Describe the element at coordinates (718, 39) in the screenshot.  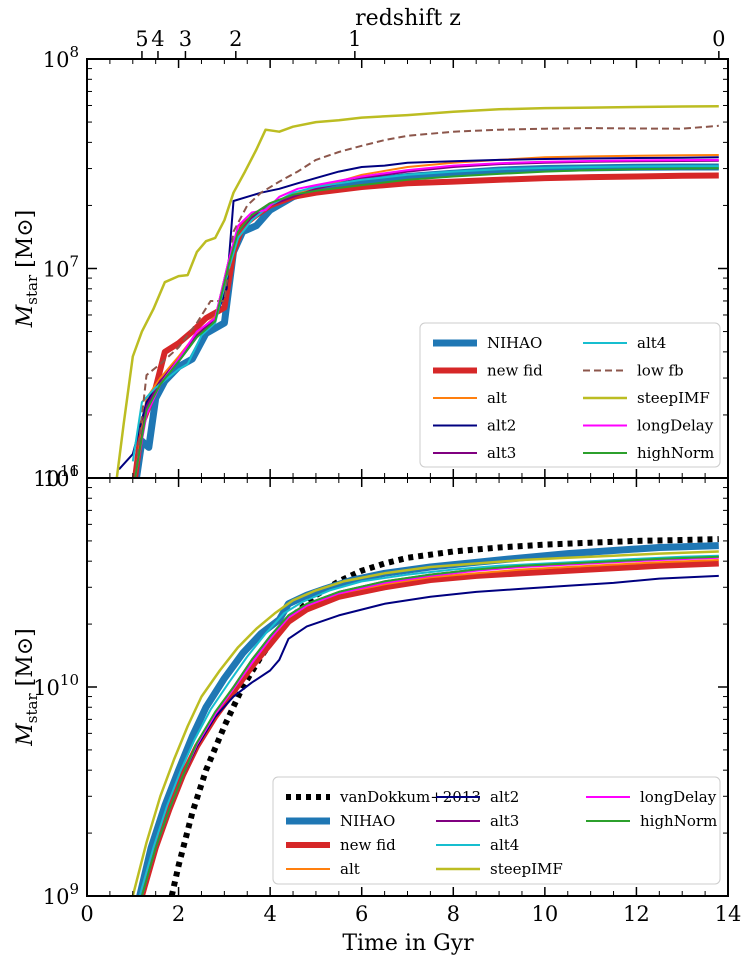
I see `chart0-redshift-tick-label: 0` at that location.